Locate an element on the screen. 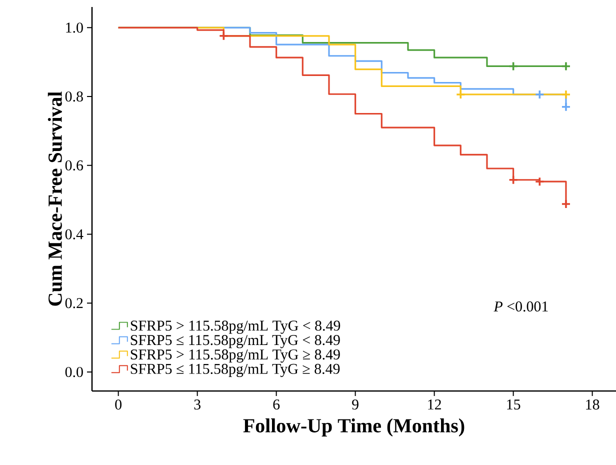 The image size is (616, 465). legend-label: SFRP5 > 115.58pg/mL TyG ≥ 8.49 is located at coordinates (235, 356).